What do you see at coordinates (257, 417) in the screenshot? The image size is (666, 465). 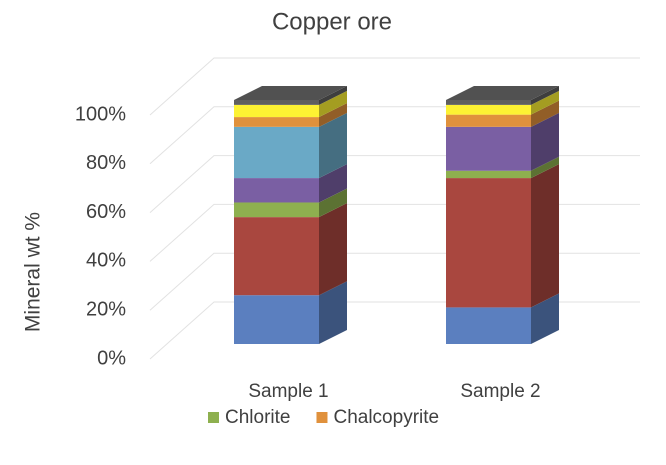 I see `legend-label: Chlorite` at bounding box center [257, 417].